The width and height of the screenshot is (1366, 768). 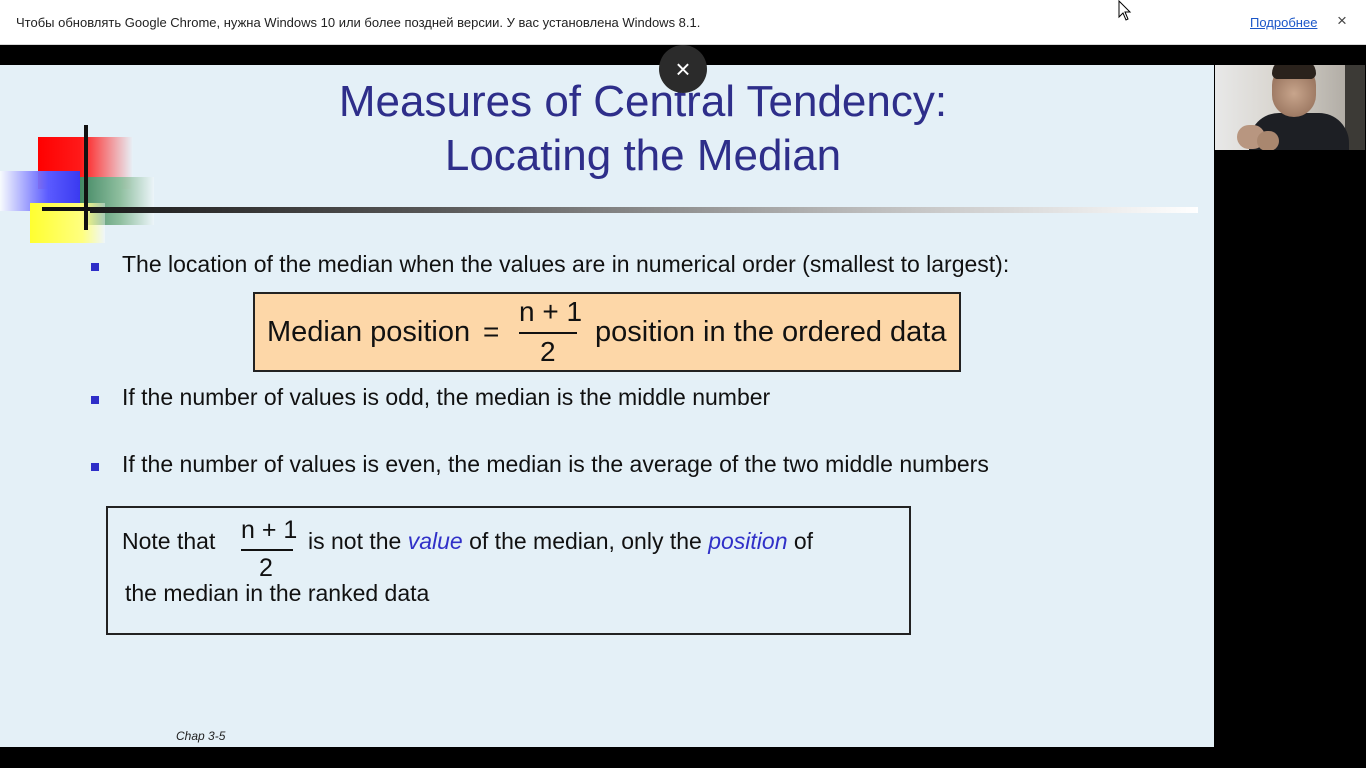 I want to click on formula-equals: =, so click(x=491, y=331).